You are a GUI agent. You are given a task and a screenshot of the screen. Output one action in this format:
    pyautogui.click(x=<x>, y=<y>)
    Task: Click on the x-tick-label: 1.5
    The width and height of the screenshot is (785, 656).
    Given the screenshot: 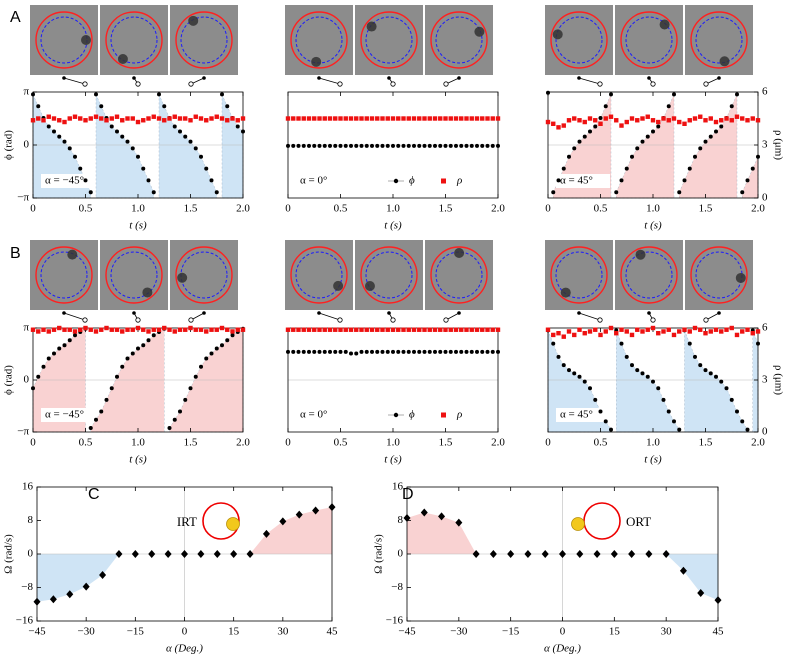 What is the action you would take?
    pyautogui.click(x=446, y=443)
    